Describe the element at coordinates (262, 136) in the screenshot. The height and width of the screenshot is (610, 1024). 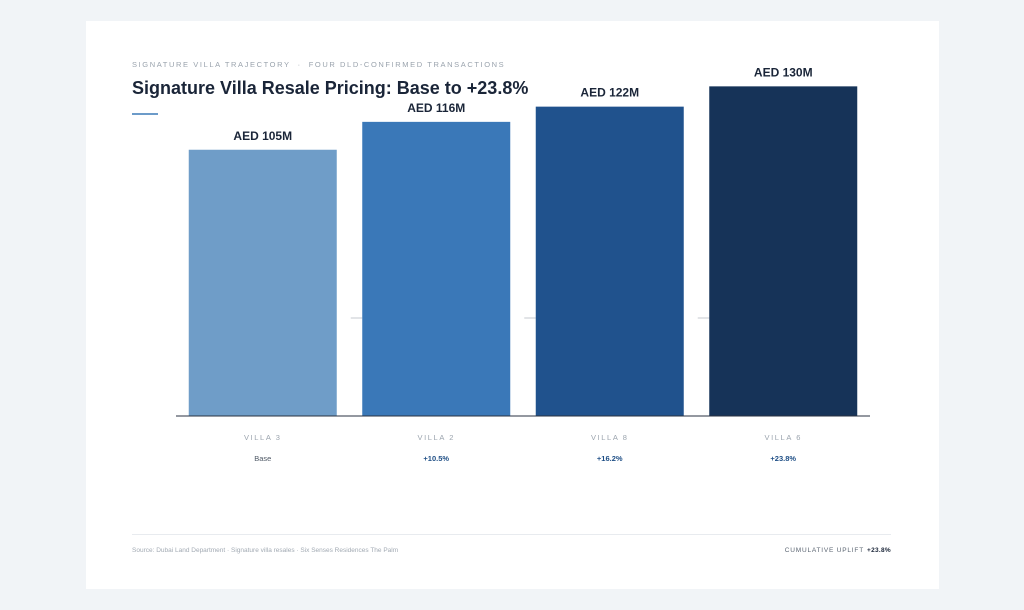
I see `bar-value-label: AED 105M` at that location.